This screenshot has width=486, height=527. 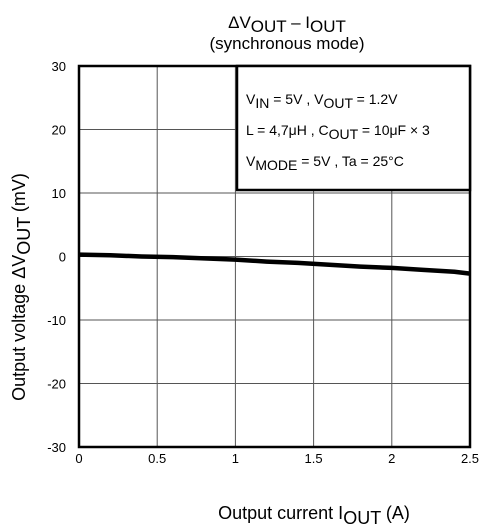 What do you see at coordinates (56, 320) in the screenshot?
I see `y-tick-label: -10` at bounding box center [56, 320].